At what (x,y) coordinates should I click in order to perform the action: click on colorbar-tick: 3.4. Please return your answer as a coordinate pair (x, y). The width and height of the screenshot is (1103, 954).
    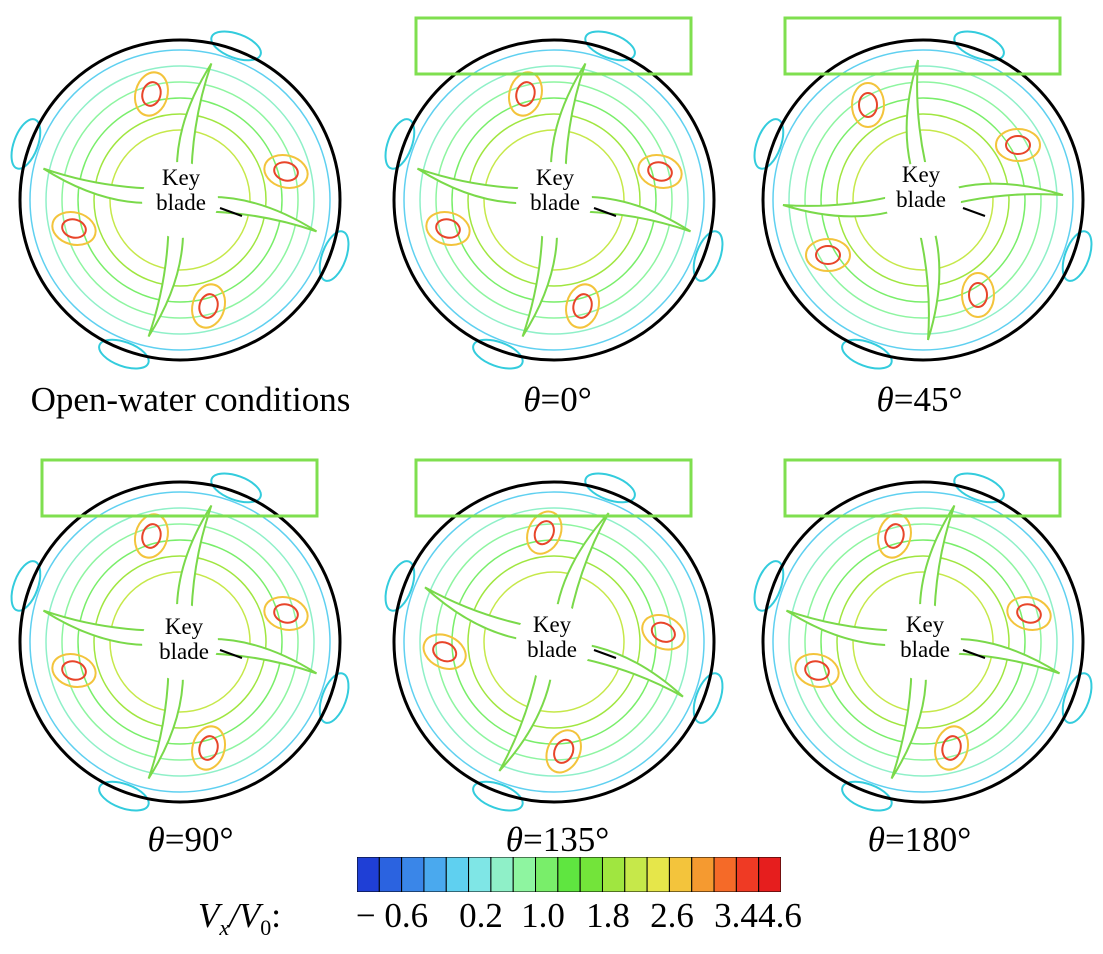
    Looking at the image, I should click on (736, 915).